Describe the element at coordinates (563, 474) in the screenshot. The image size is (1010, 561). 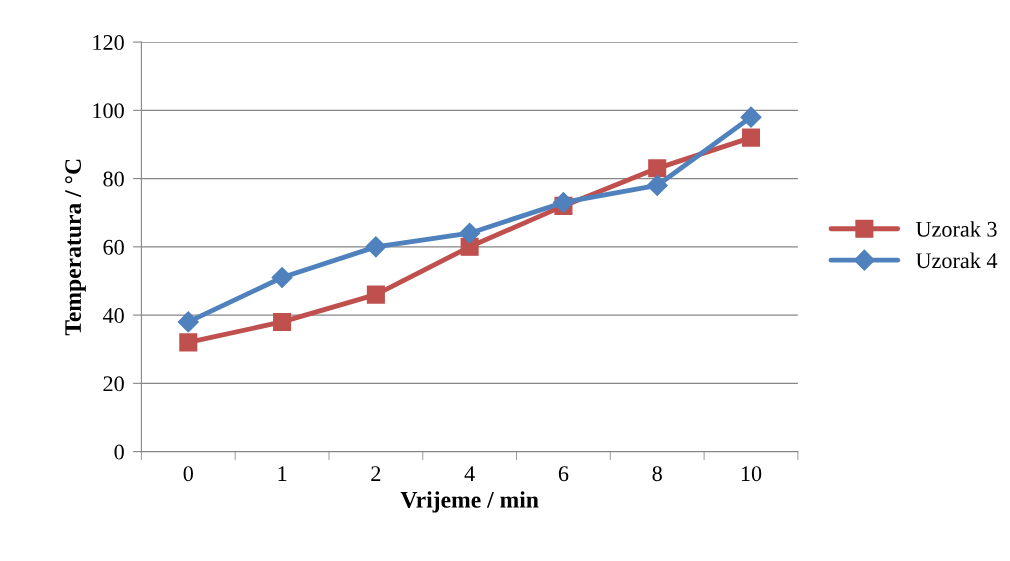
I see `x-tick-label: 6` at that location.